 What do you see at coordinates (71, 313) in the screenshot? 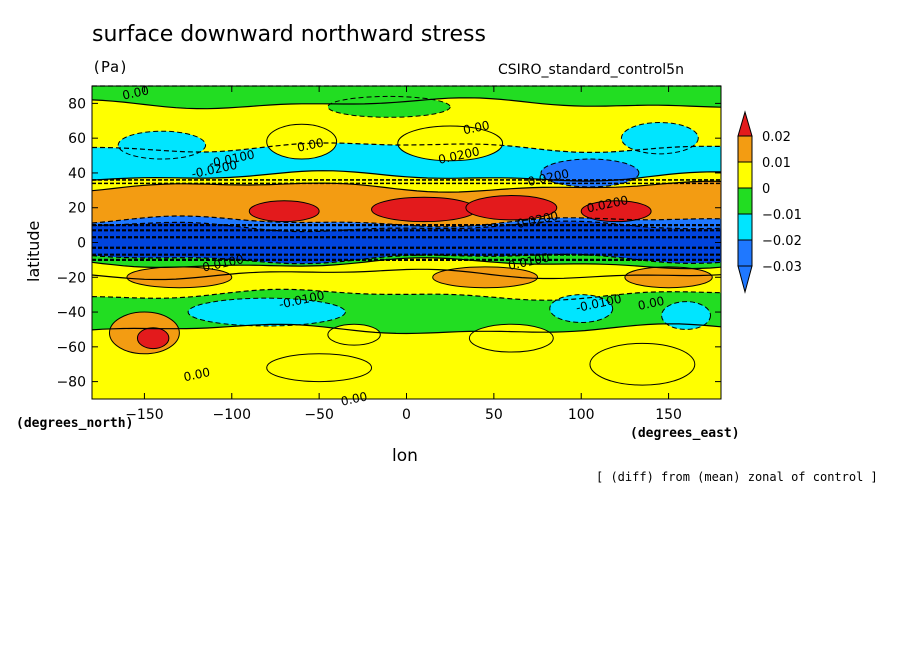
I see `y-tick-label: −40` at bounding box center [71, 313].